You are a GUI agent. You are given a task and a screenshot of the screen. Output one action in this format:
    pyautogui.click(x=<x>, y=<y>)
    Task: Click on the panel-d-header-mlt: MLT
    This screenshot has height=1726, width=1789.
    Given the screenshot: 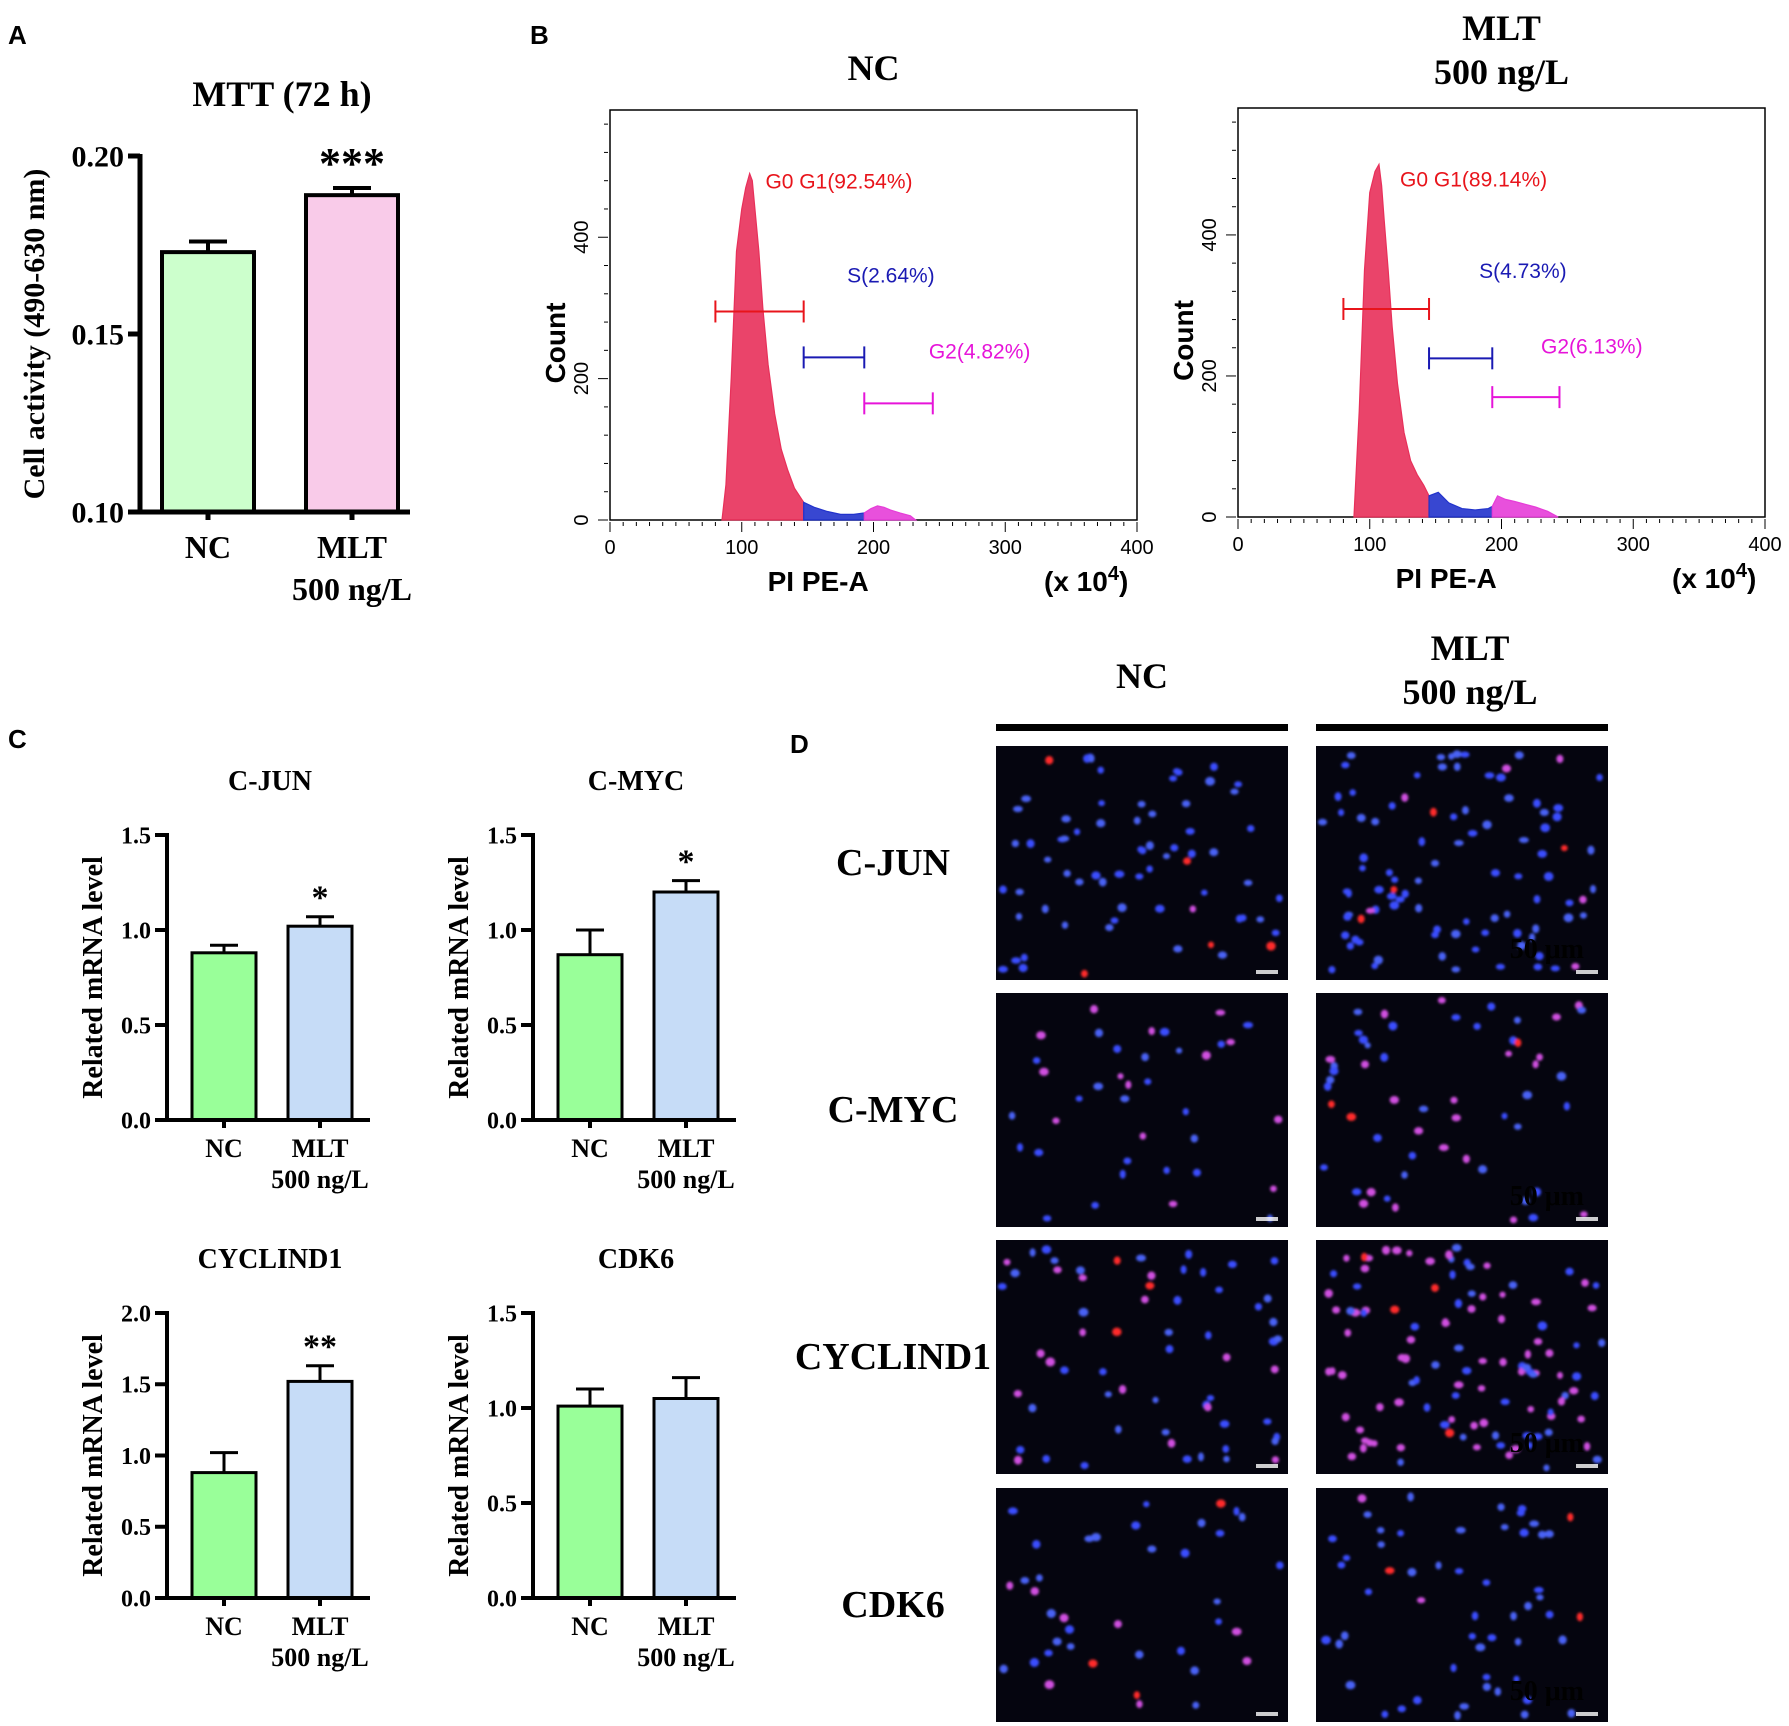 What is the action you would take?
    pyautogui.click(x=1470, y=648)
    